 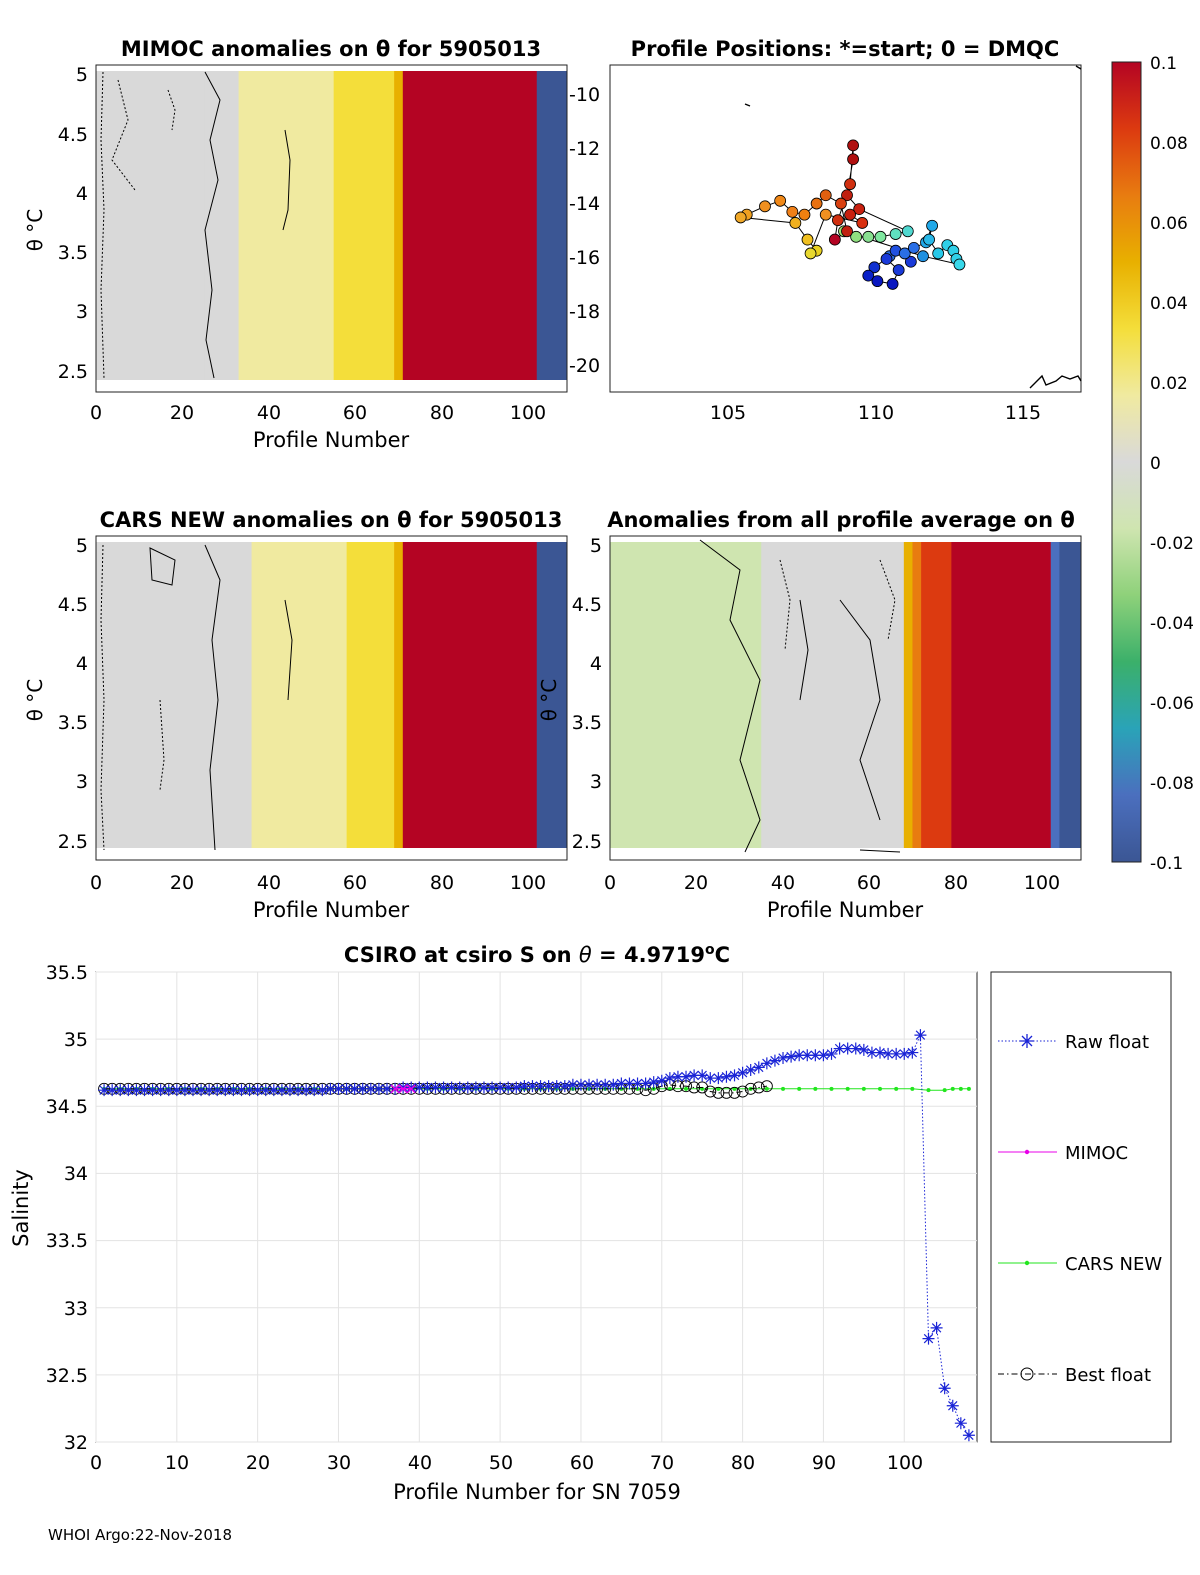 What do you see at coordinates (587, 723) in the screenshot?
I see `avg-ytick: 3.5` at bounding box center [587, 723].